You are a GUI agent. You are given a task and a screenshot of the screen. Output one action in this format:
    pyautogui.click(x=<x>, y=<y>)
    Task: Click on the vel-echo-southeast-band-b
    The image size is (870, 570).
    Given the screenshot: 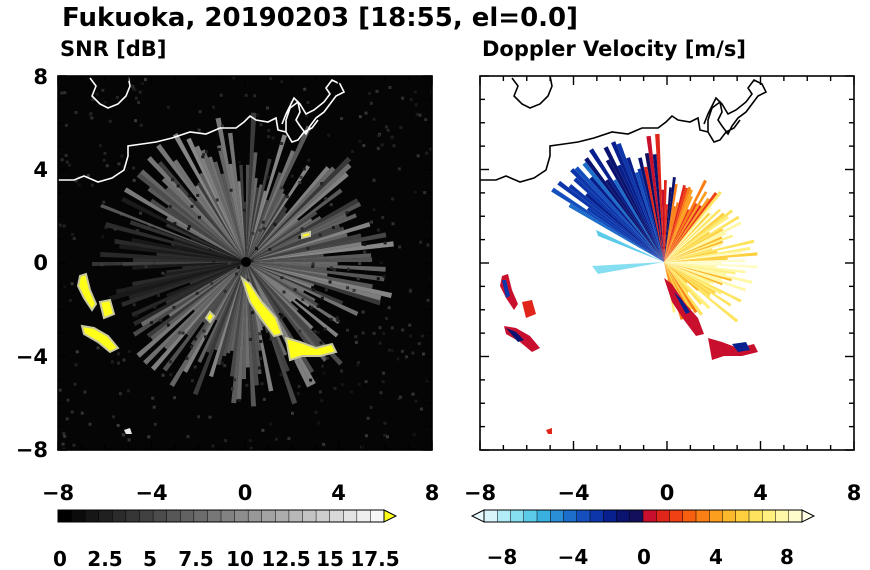 What is the action you would take?
    pyautogui.click(x=741, y=347)
    